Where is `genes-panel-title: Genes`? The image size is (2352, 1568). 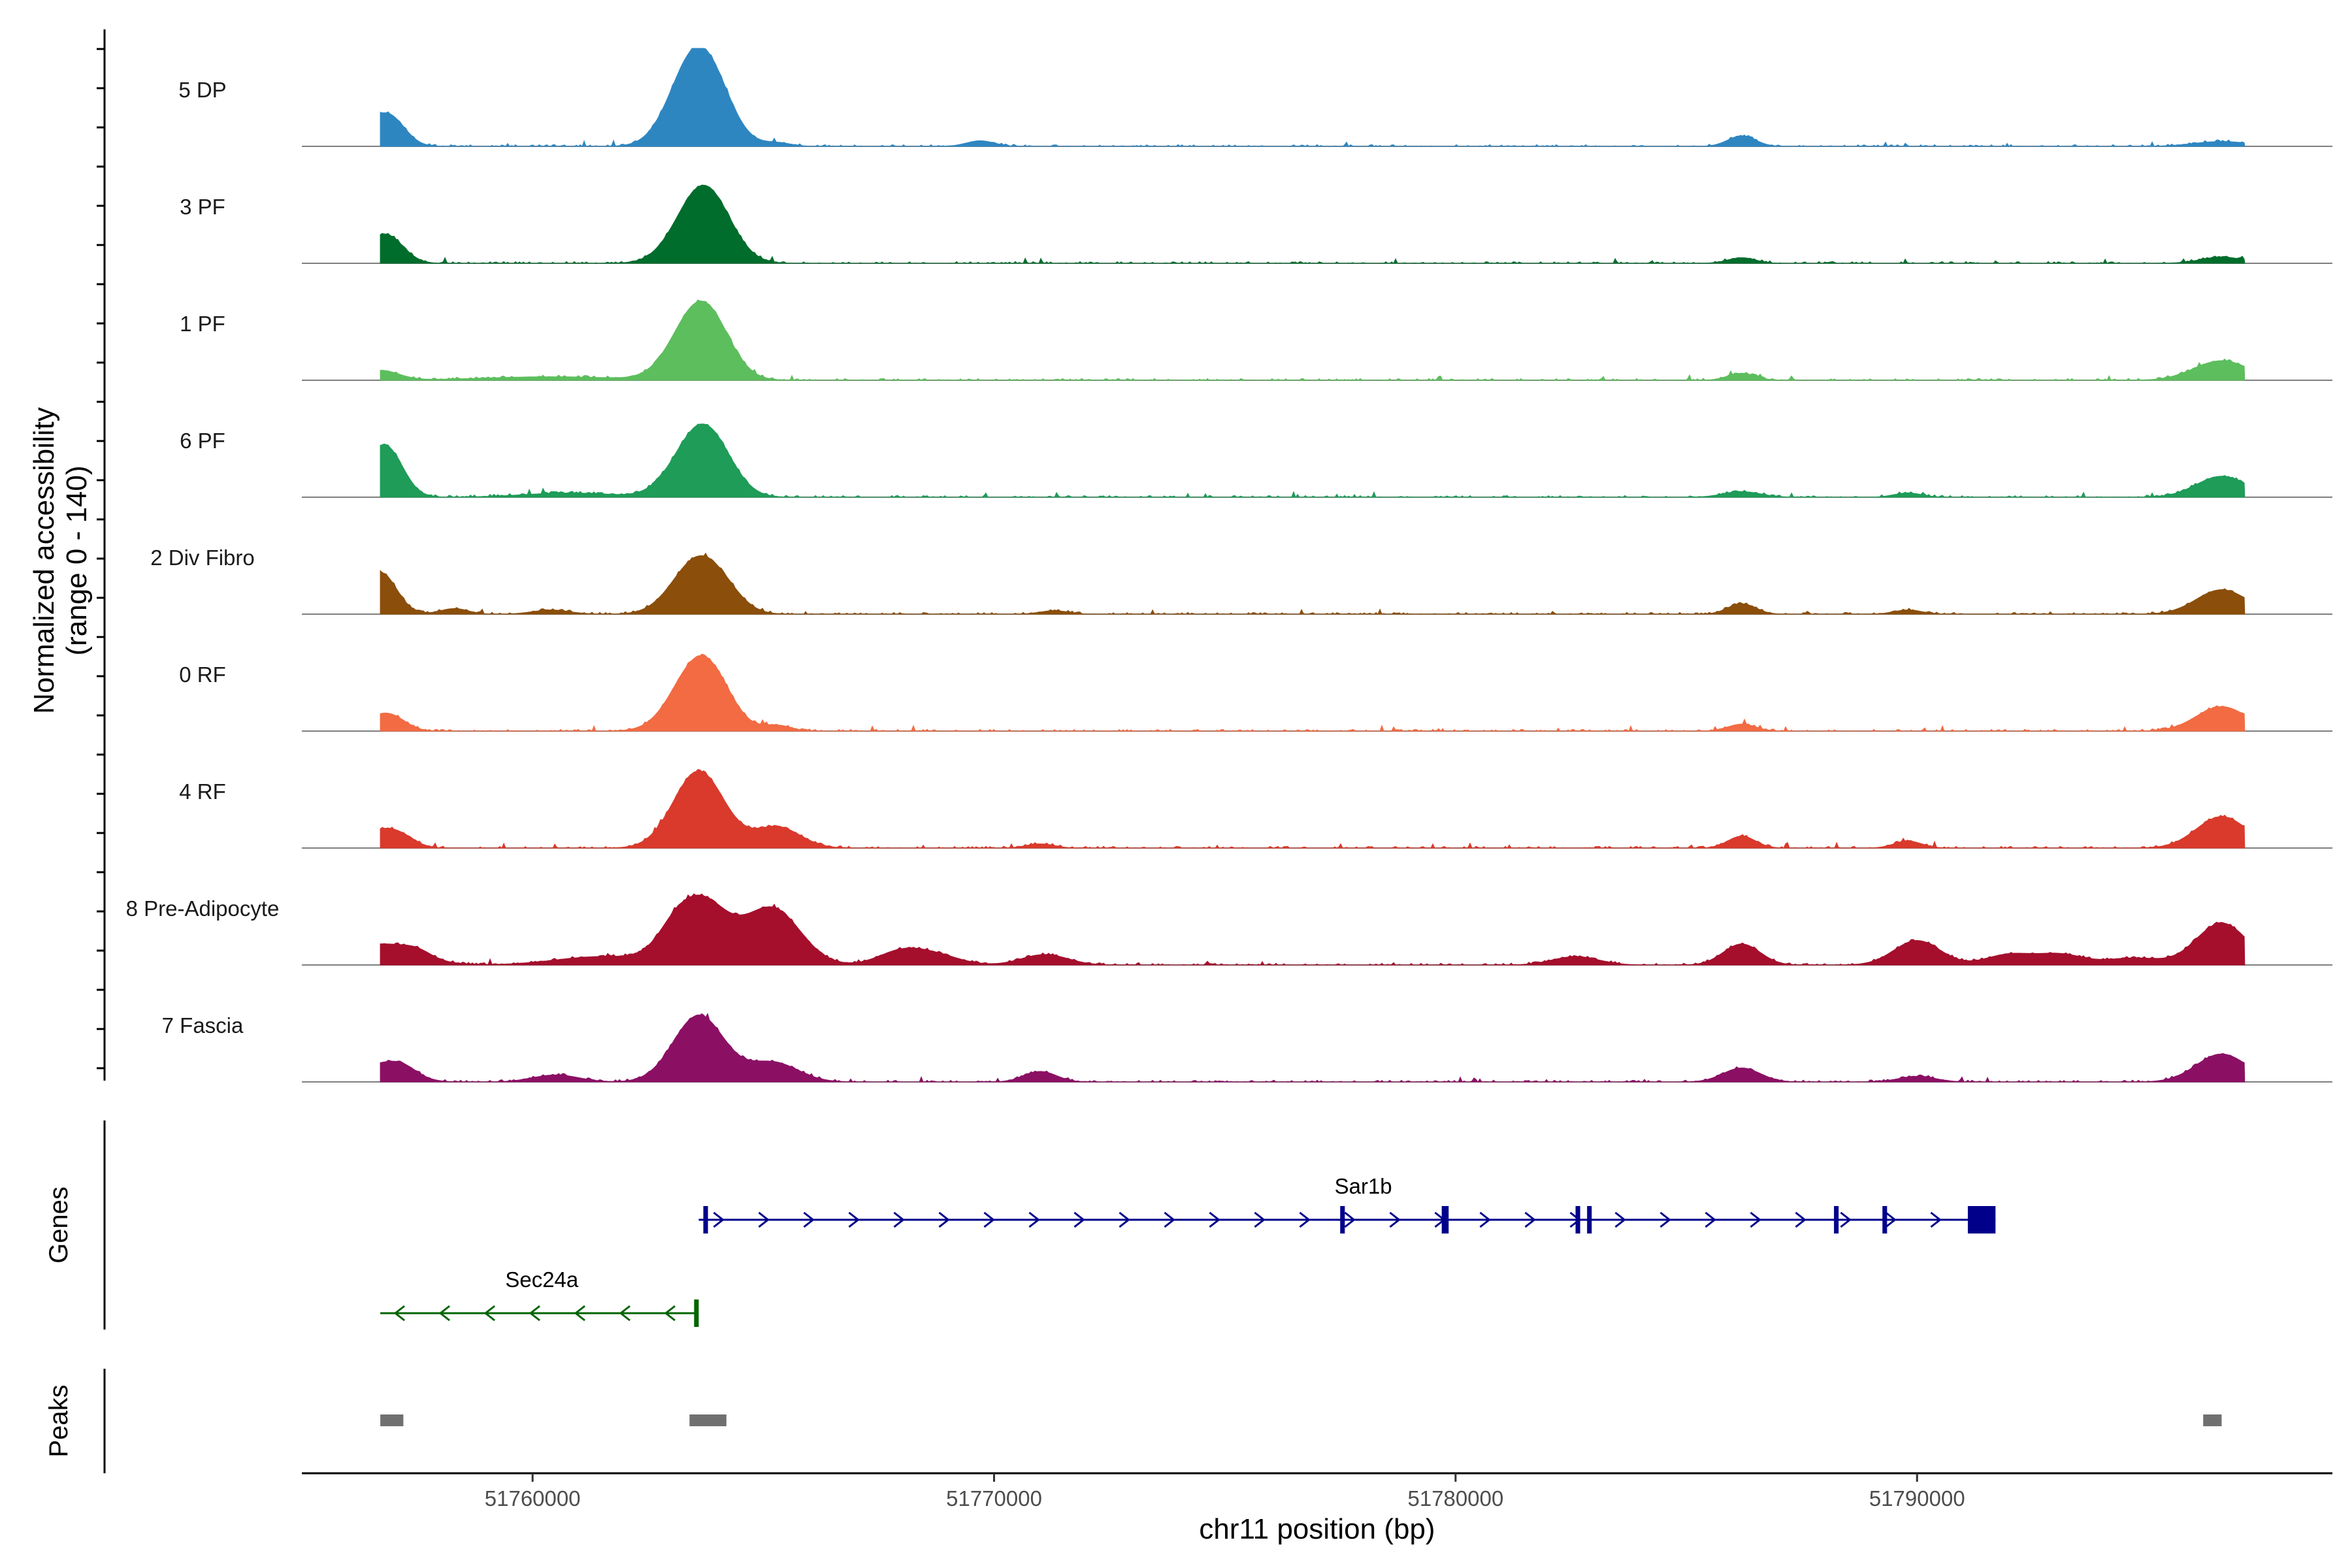
genes-panel-title: Genes is located at coordinates (58, 1225).